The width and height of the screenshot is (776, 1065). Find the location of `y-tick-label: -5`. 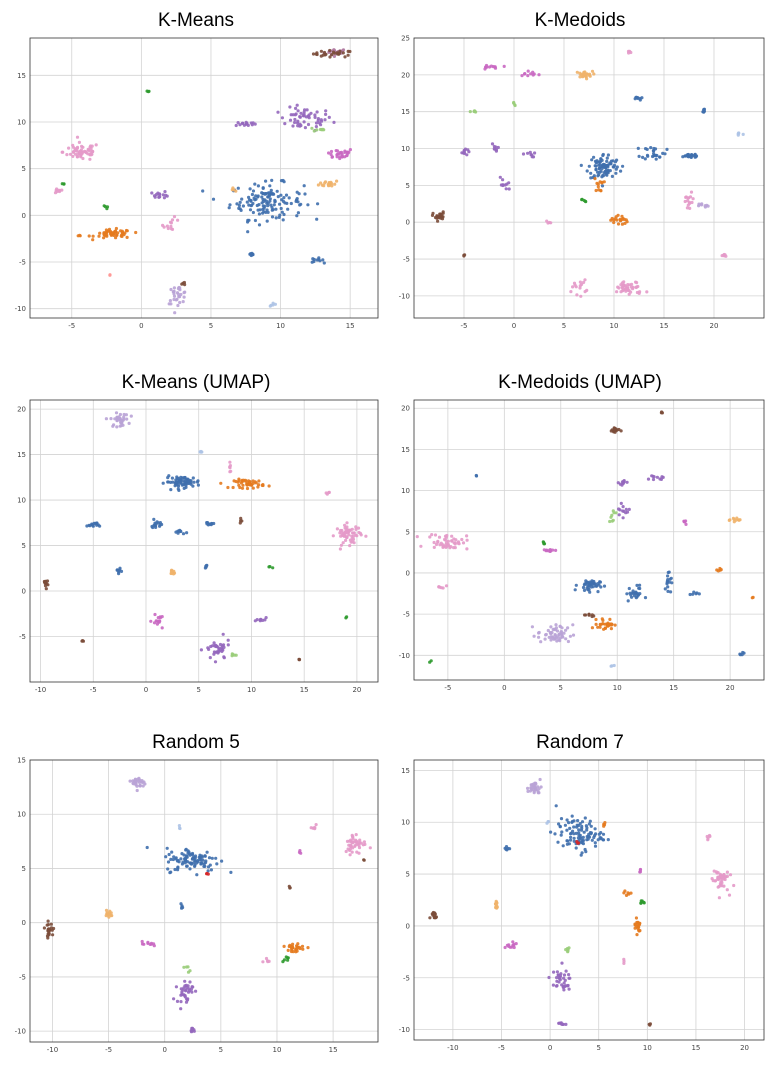

y-tick-label: -5 is located at coordinates (22, 263).